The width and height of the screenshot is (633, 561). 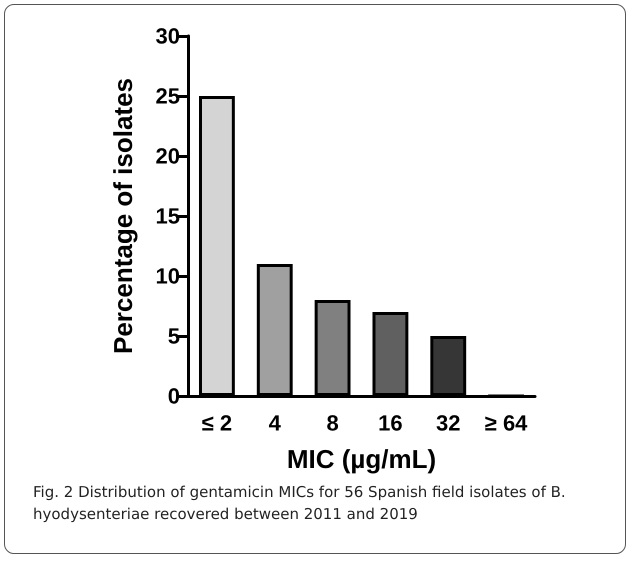 What do you see at coordinates (506, 423) in the screenshot?
I see `x-tick-label: ≥ 64` at bounding box center [506, 423].